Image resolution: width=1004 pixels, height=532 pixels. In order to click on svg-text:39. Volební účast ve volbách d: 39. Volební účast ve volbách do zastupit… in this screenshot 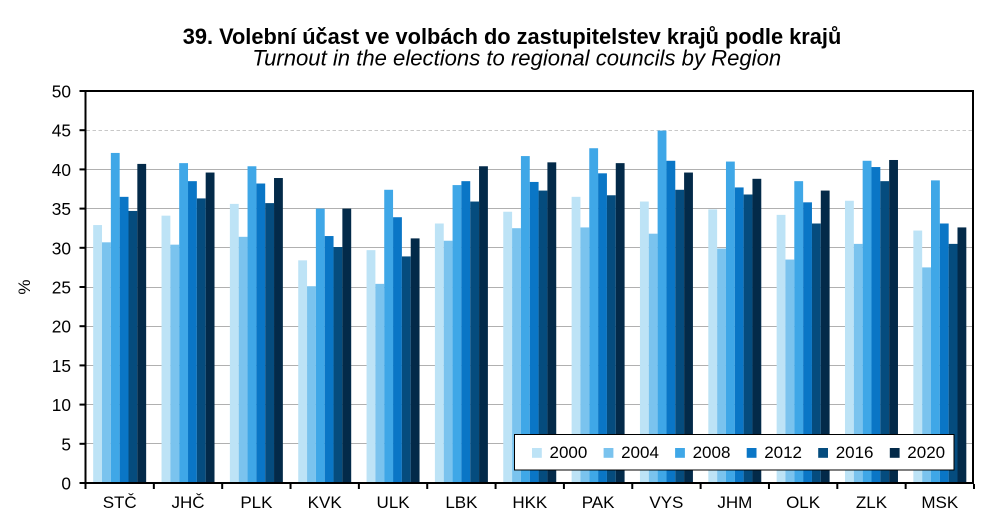, I will do `click(512, 36)`.